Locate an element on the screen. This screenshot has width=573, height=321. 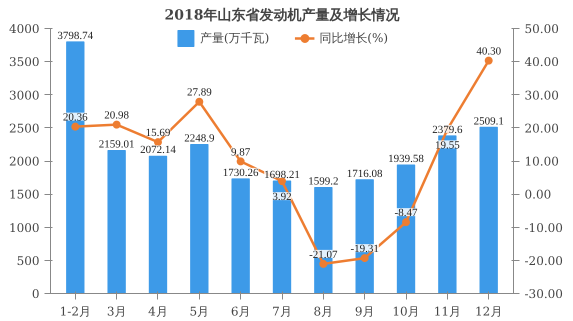
data-label: 20.98 is located at coordinates (117, 116).